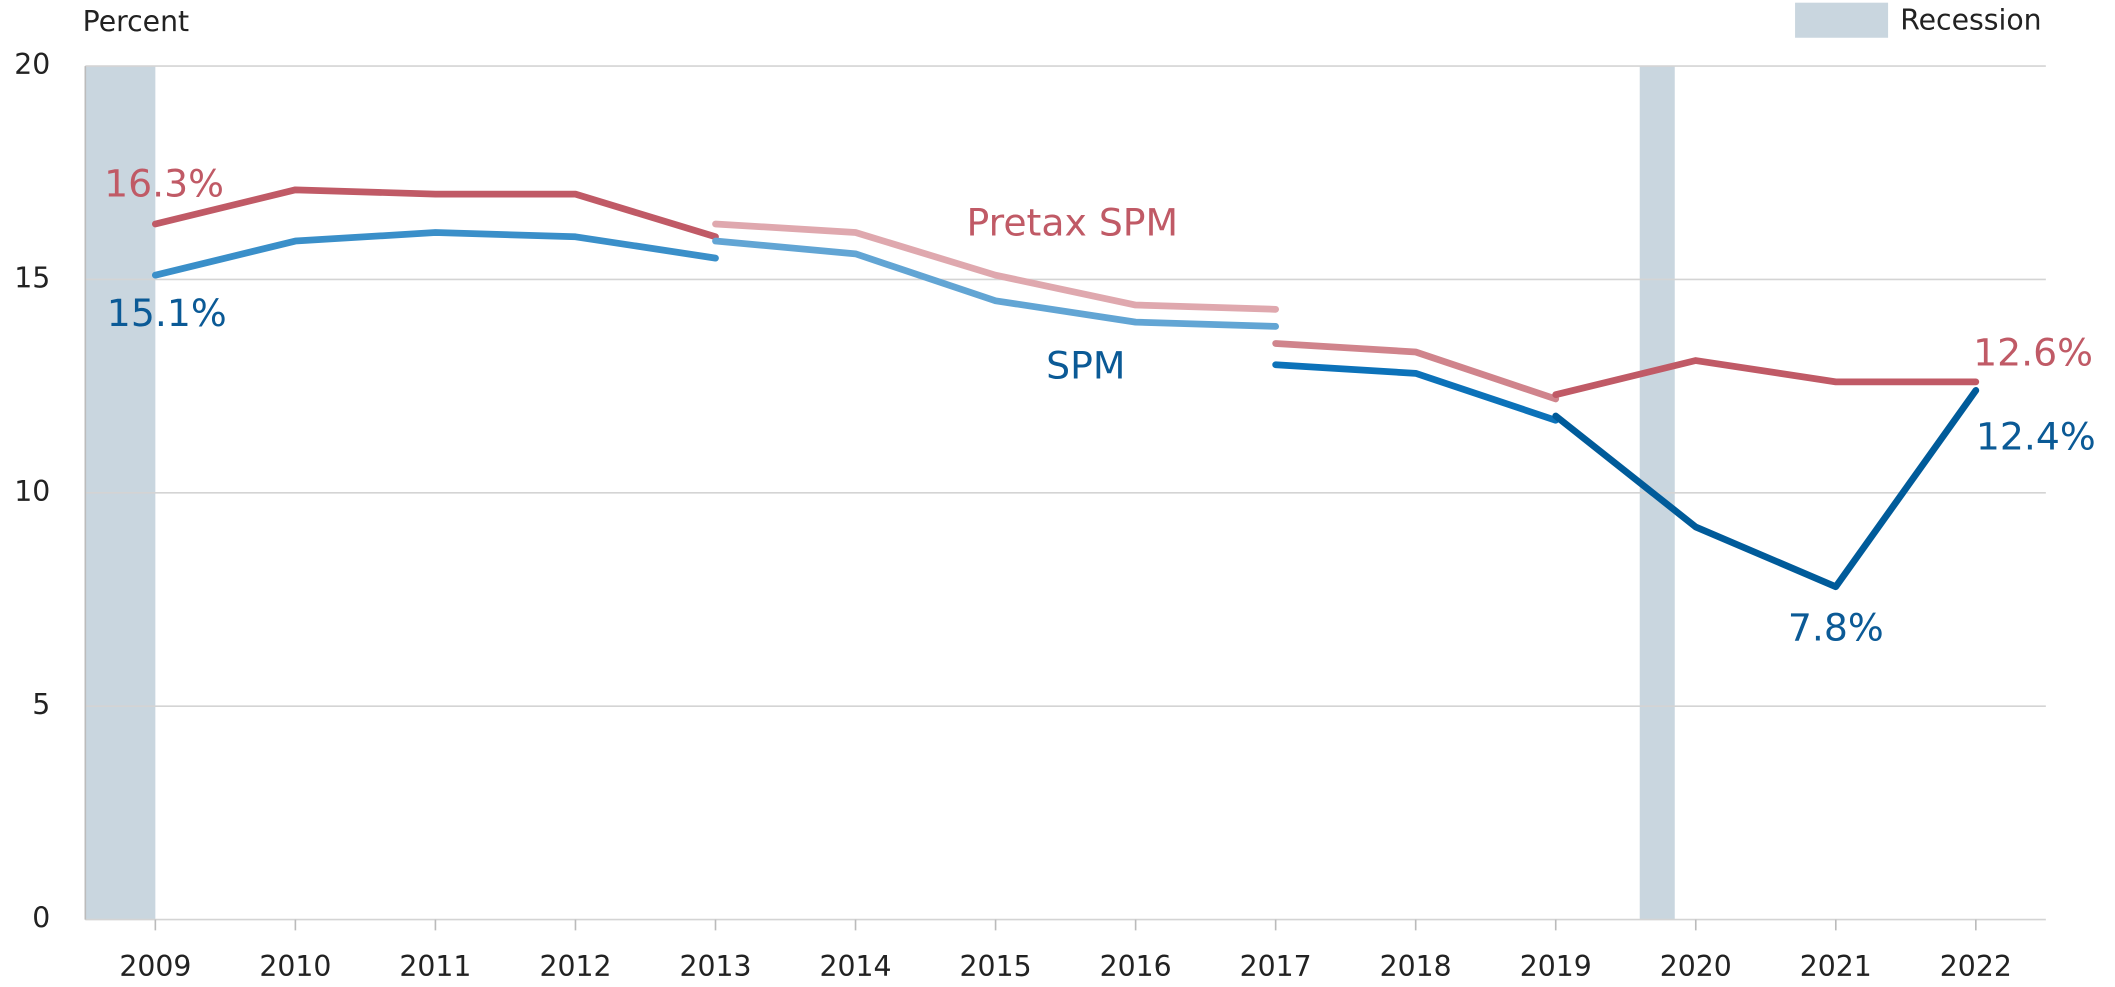 The height and width of the screenshot is (987, 2115). What do you see at coordinates (1073, 223) in the screenshot?
I see `series-label: Pretax SPM` at bounding box center [1073, 223].